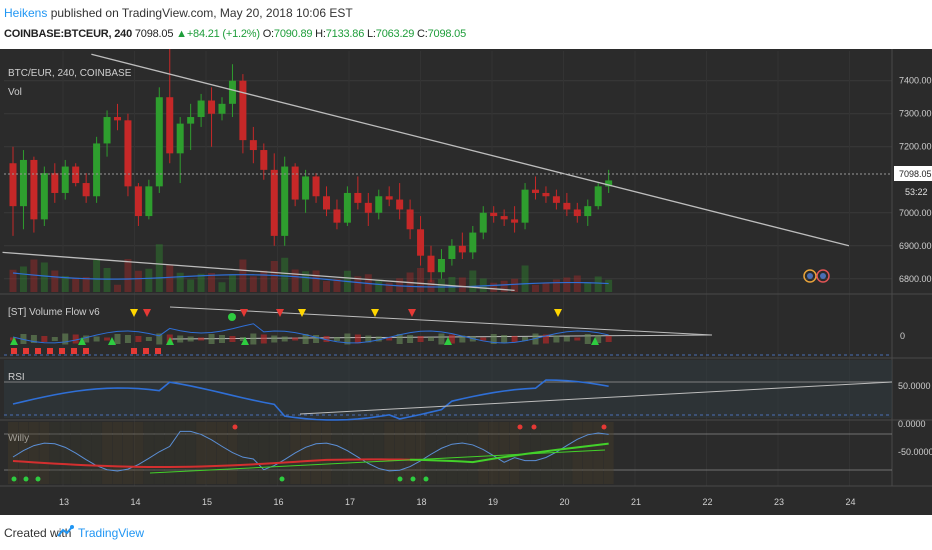 The width and height of the screenshot is (932, 550). I want to click on high-label: H:, so click(320, 34).